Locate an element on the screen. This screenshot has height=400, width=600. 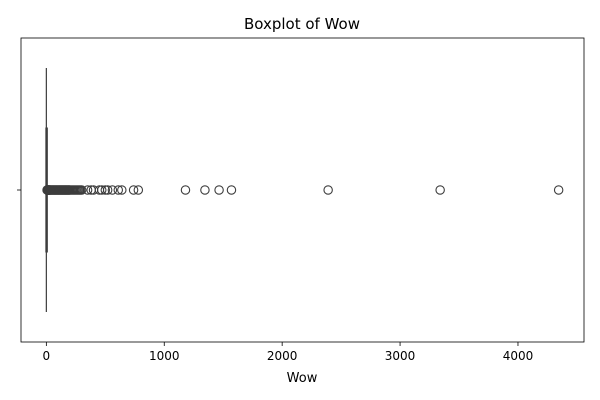
x-tick-label: 0 is located at coordinates (47, 356).